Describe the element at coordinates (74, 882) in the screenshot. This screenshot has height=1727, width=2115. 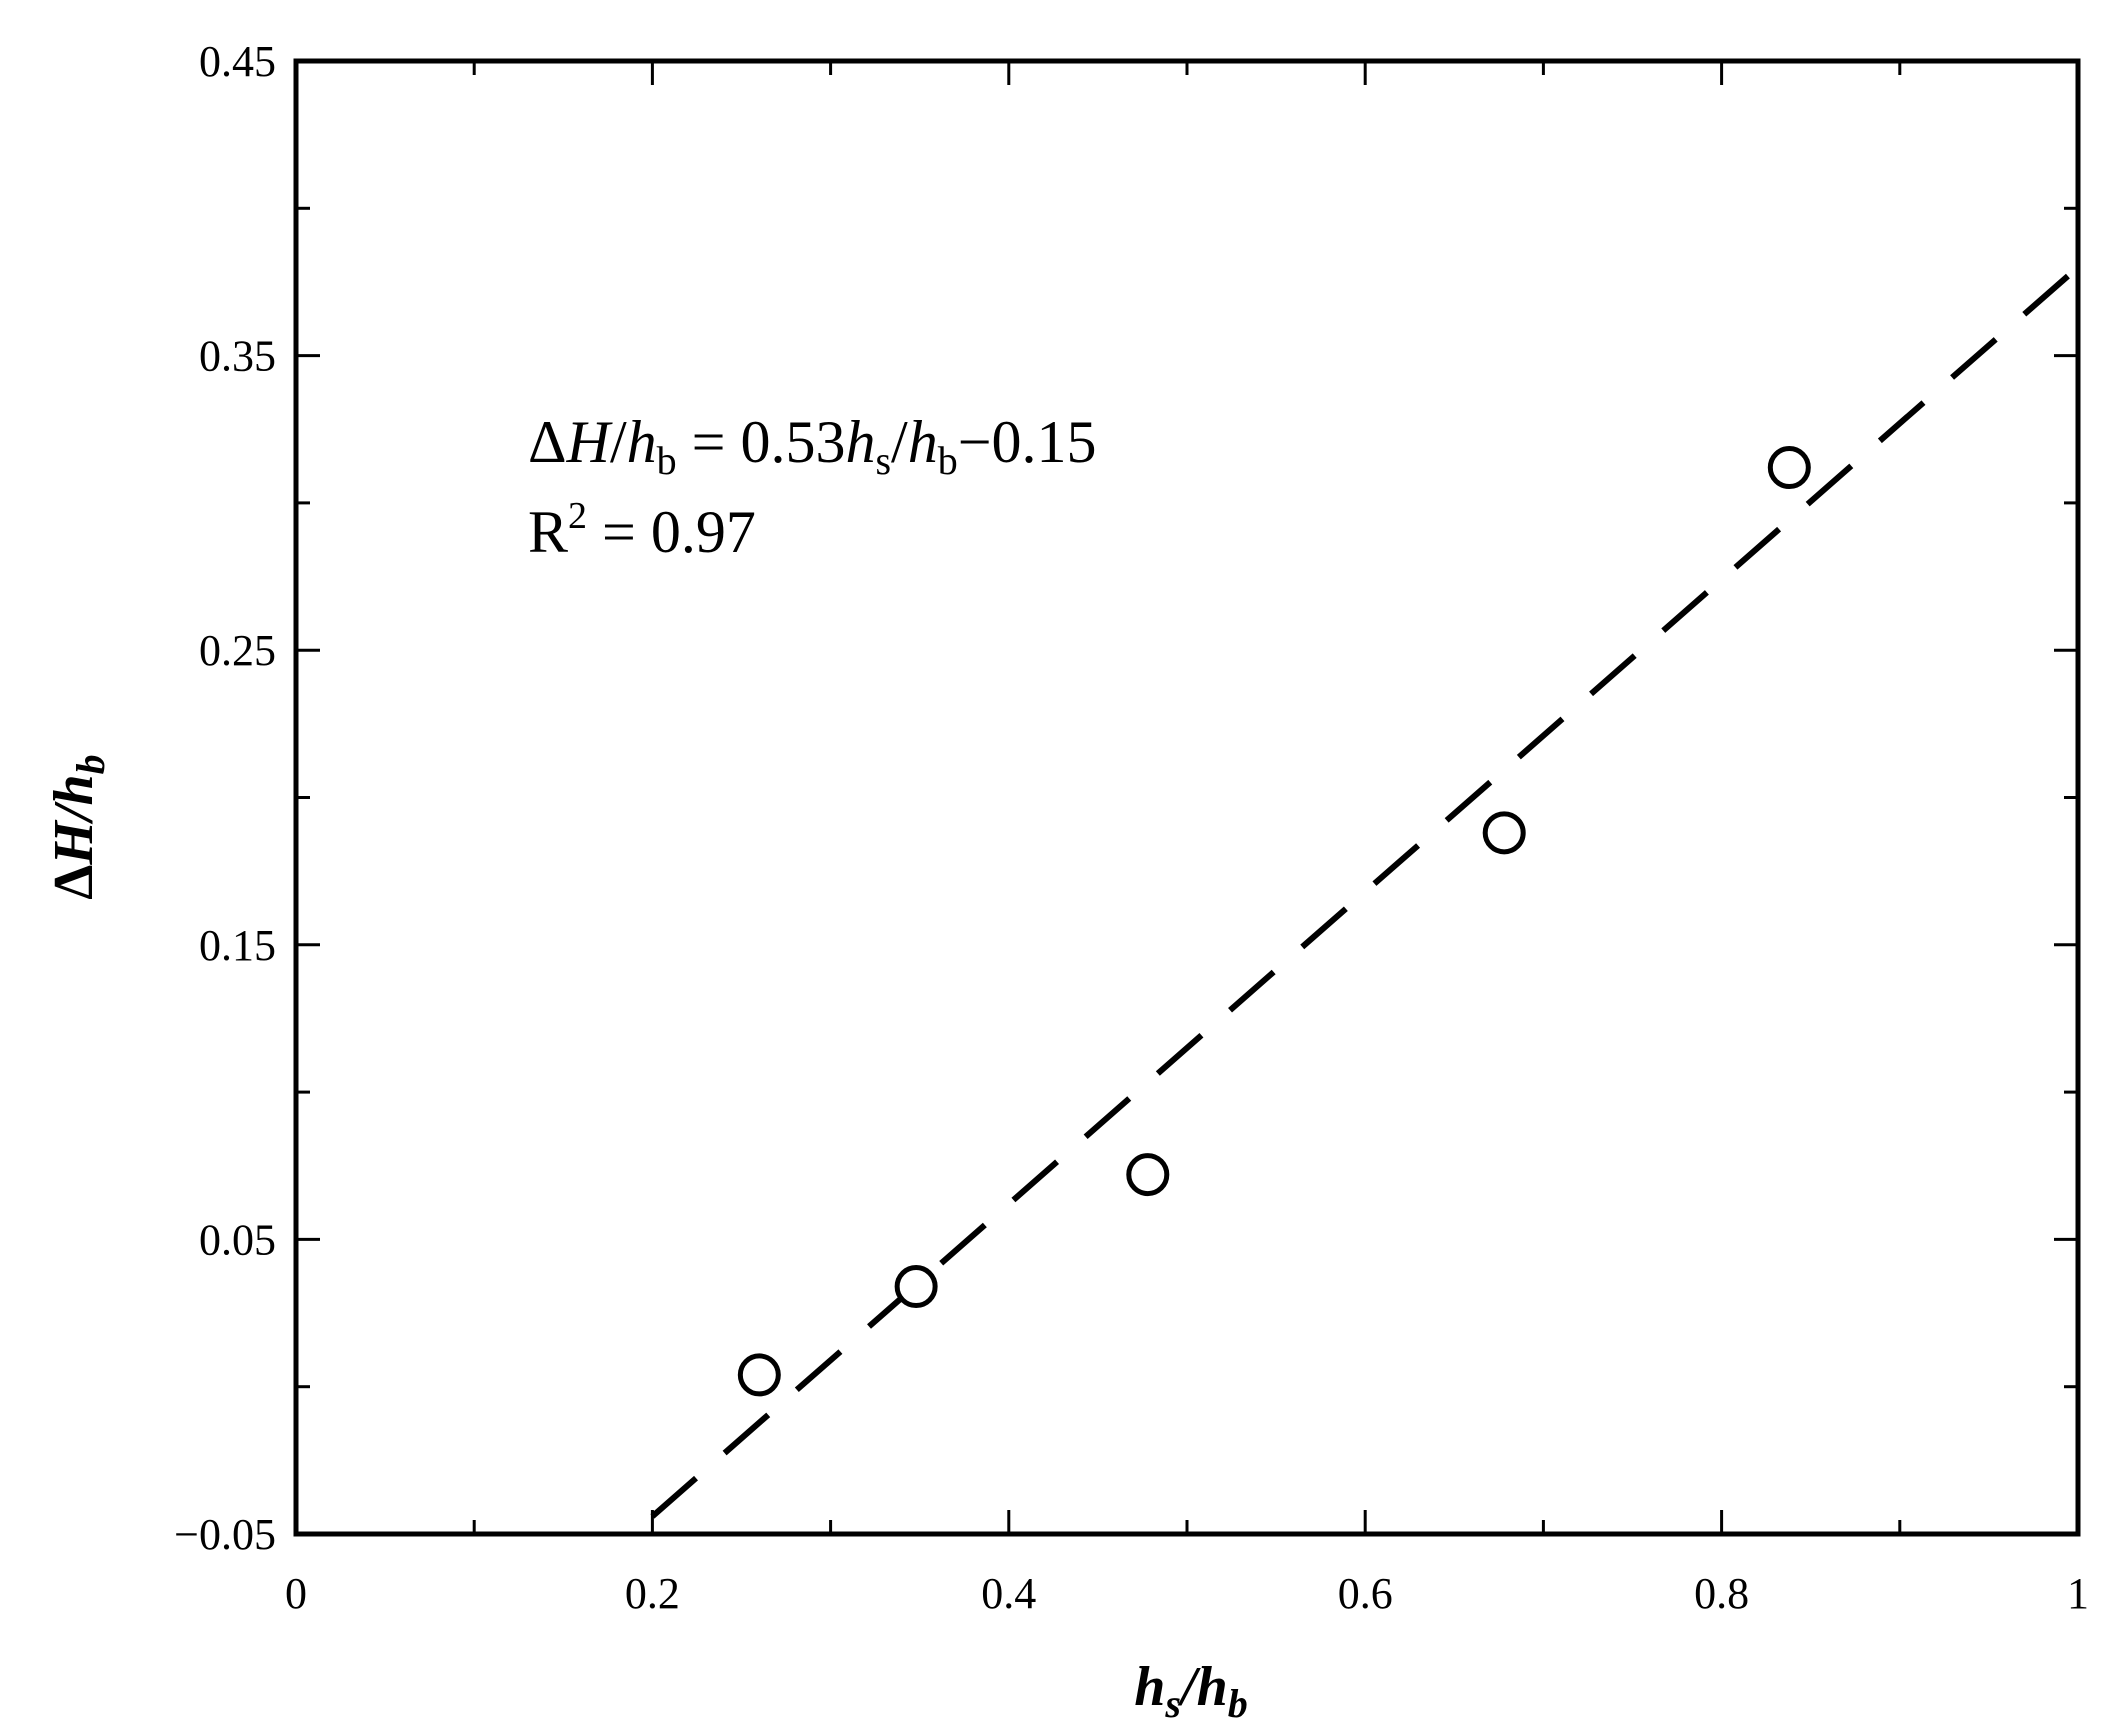
I see `y-title-delta: Δ` at that location.